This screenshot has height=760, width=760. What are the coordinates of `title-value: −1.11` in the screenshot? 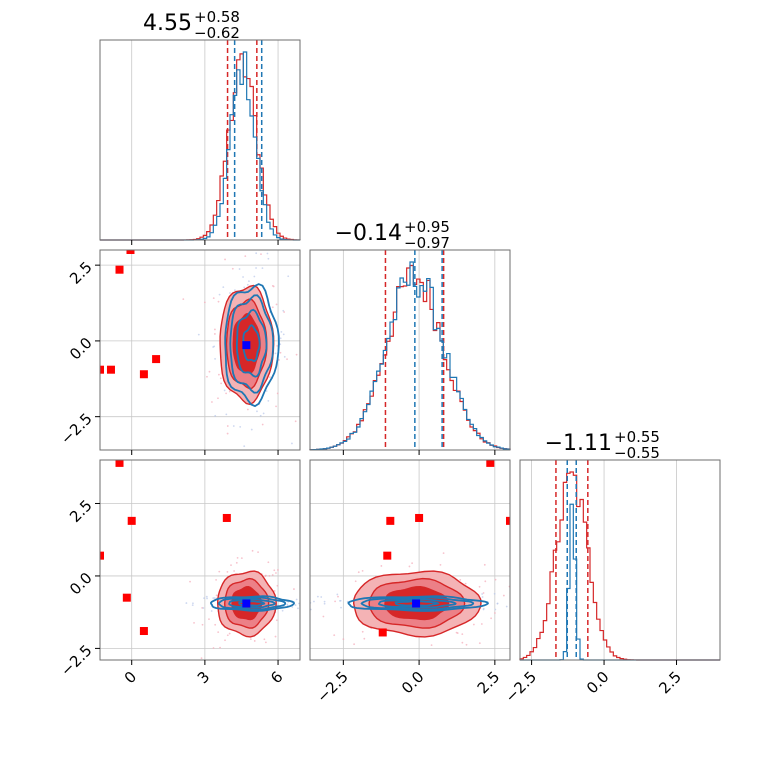 It's located at (578, 443).